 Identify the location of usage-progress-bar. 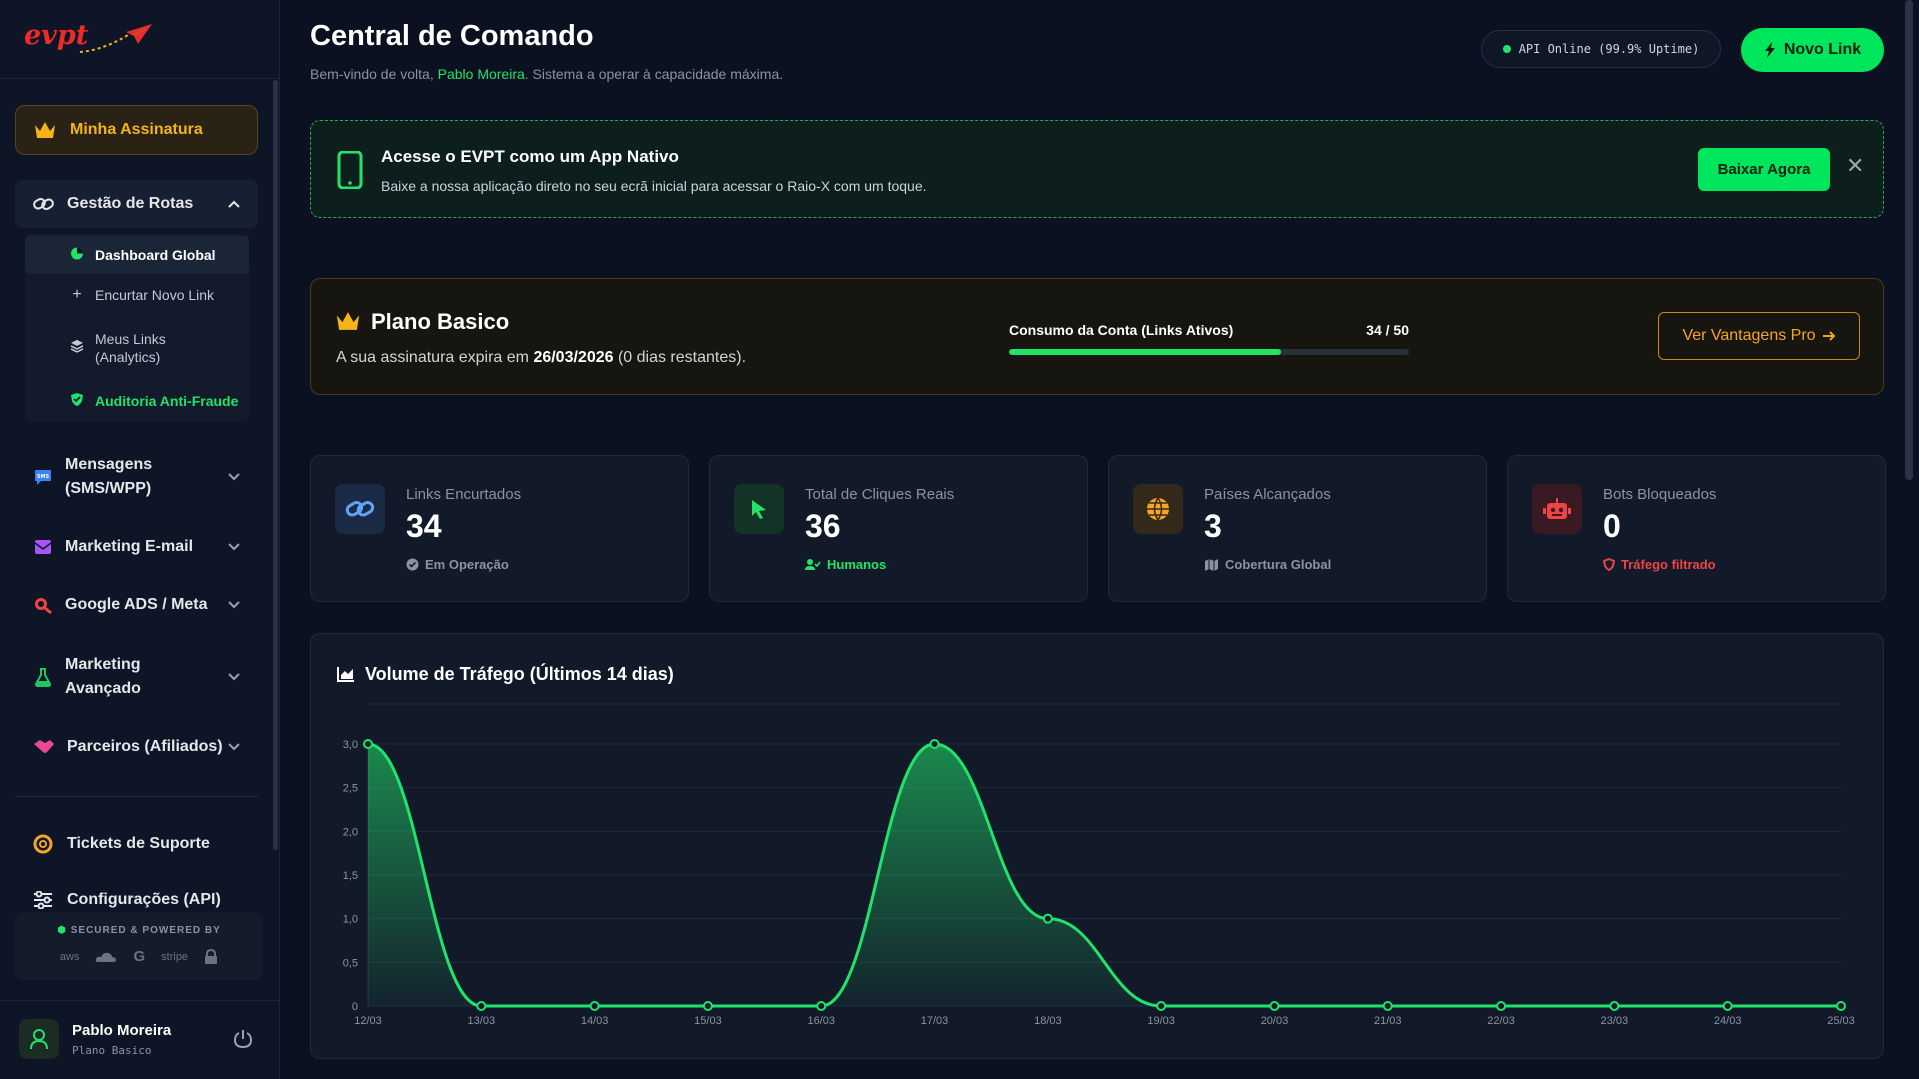
(1209, 352).